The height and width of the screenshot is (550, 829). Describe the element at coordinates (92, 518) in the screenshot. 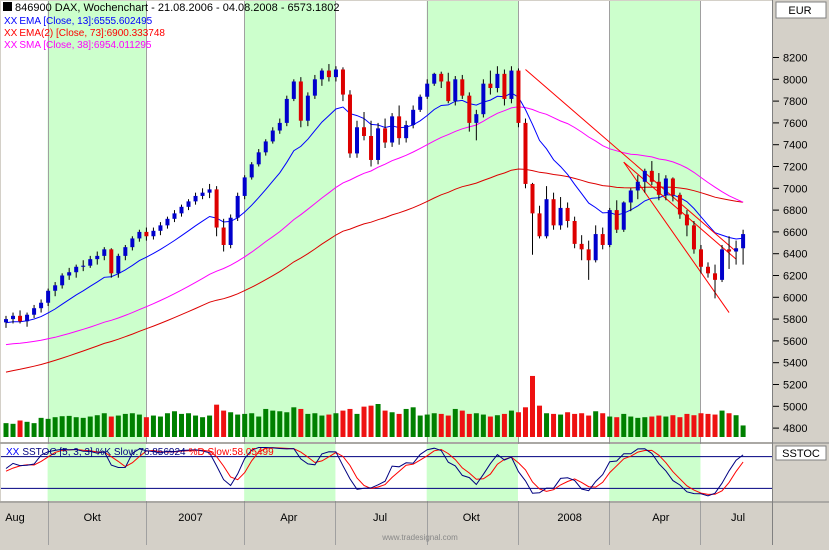

I see `x-tick-label: Okt` at that location.